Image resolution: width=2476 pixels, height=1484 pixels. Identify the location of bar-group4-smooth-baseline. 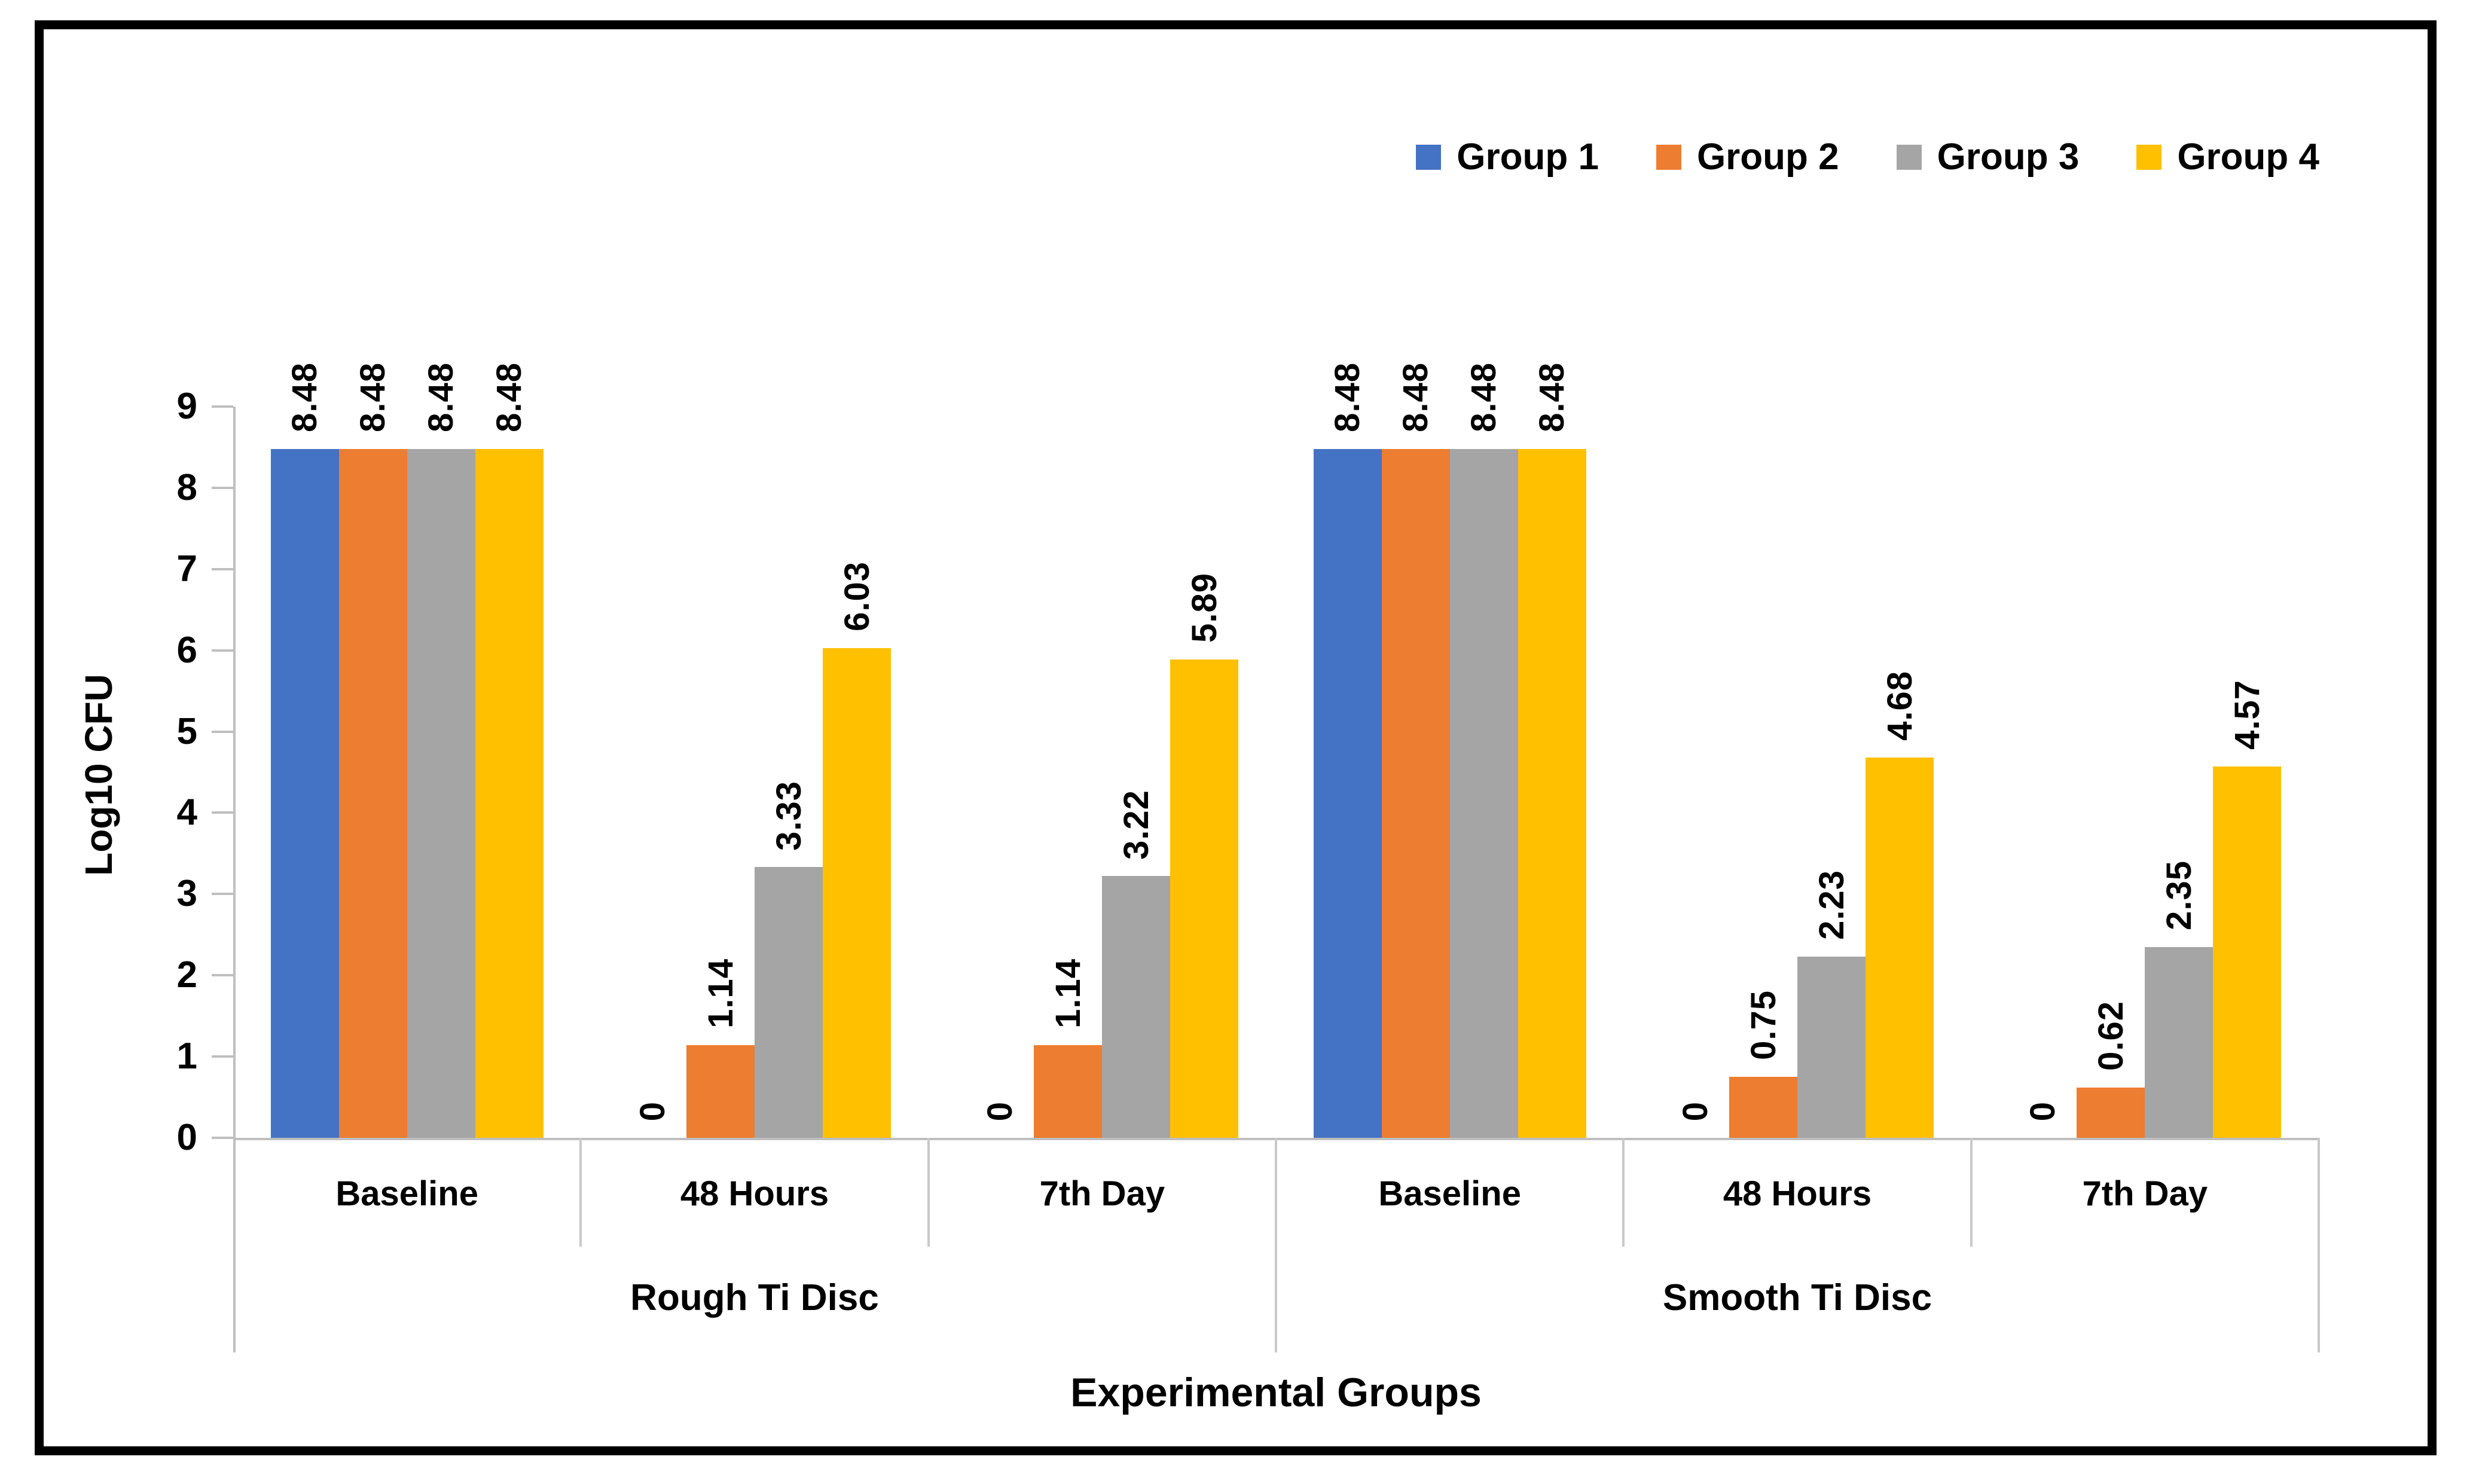
(1552, 793).